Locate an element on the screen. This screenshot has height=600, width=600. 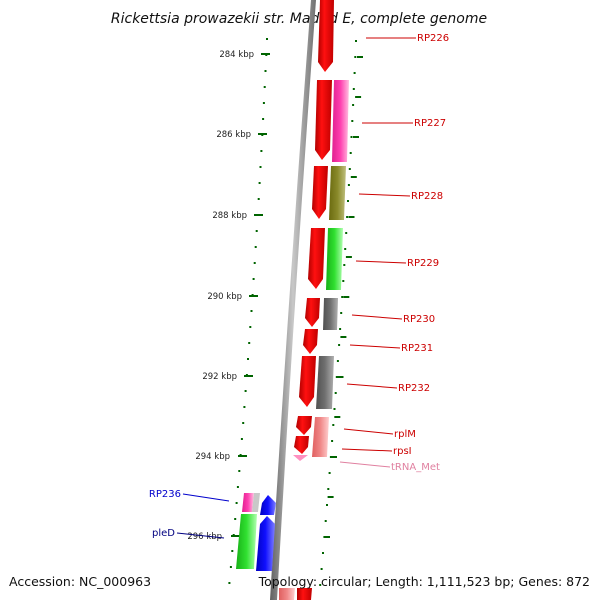
gene-rp229 is located at coordinates (316, 258).